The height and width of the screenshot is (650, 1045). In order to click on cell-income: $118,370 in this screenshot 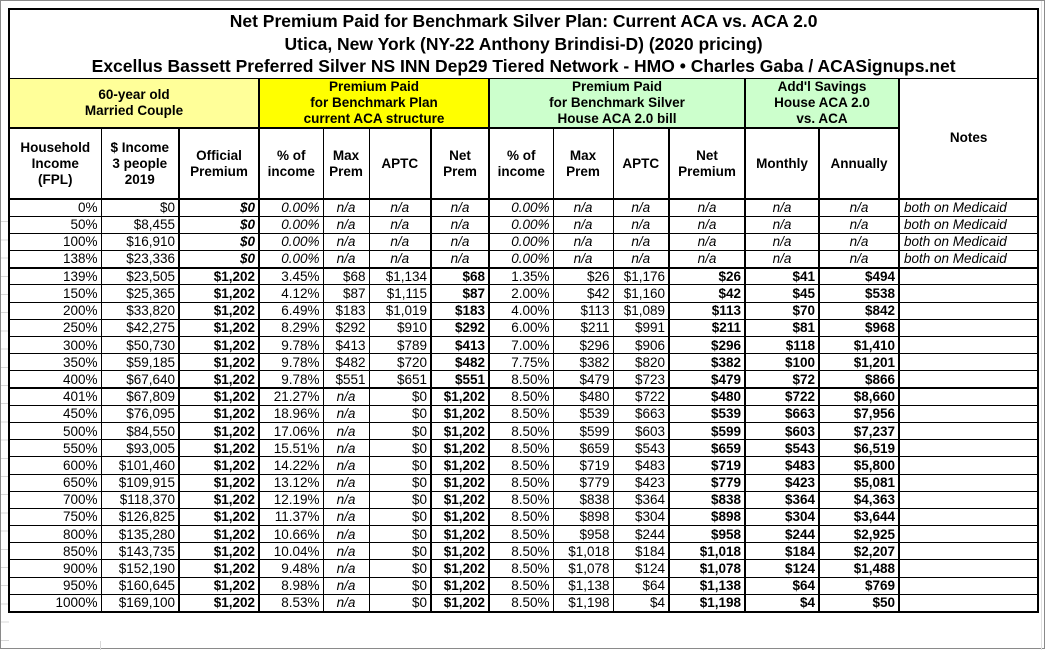, I will do `click(140, 499)`.